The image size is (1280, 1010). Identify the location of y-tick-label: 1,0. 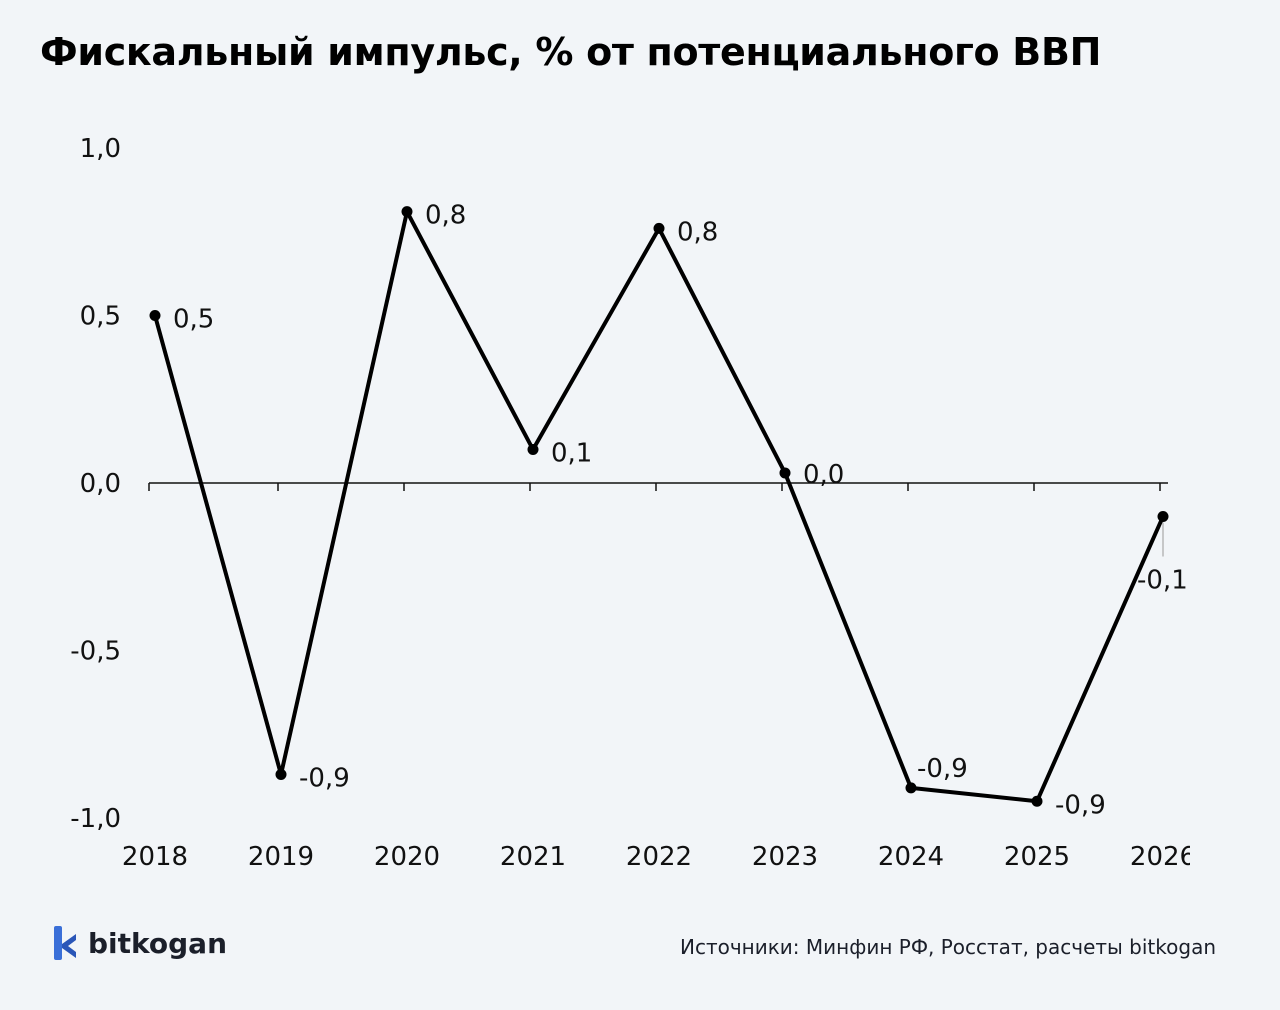
(100, 149).